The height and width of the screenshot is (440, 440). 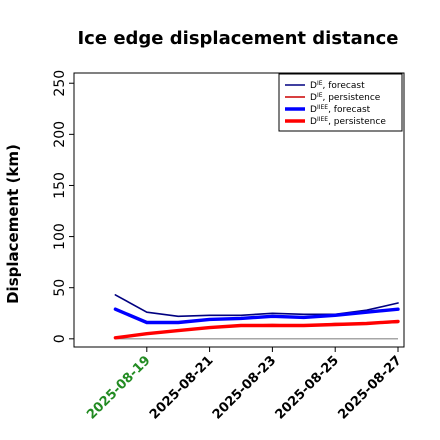 What do you see at coordinates (118, 387) in the screenshot?
I see `x-tick-label: 2025-08-19` at bounding box center [118, 387].